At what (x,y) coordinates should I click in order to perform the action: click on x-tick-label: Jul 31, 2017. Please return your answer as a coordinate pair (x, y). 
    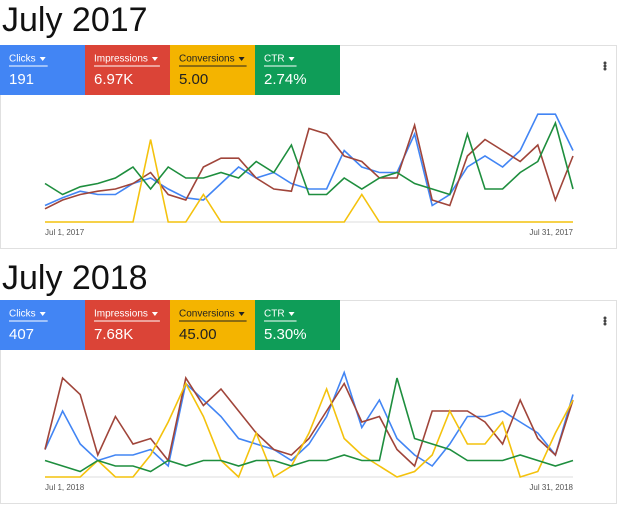
    Looking at the image, I should click on (551, 232).